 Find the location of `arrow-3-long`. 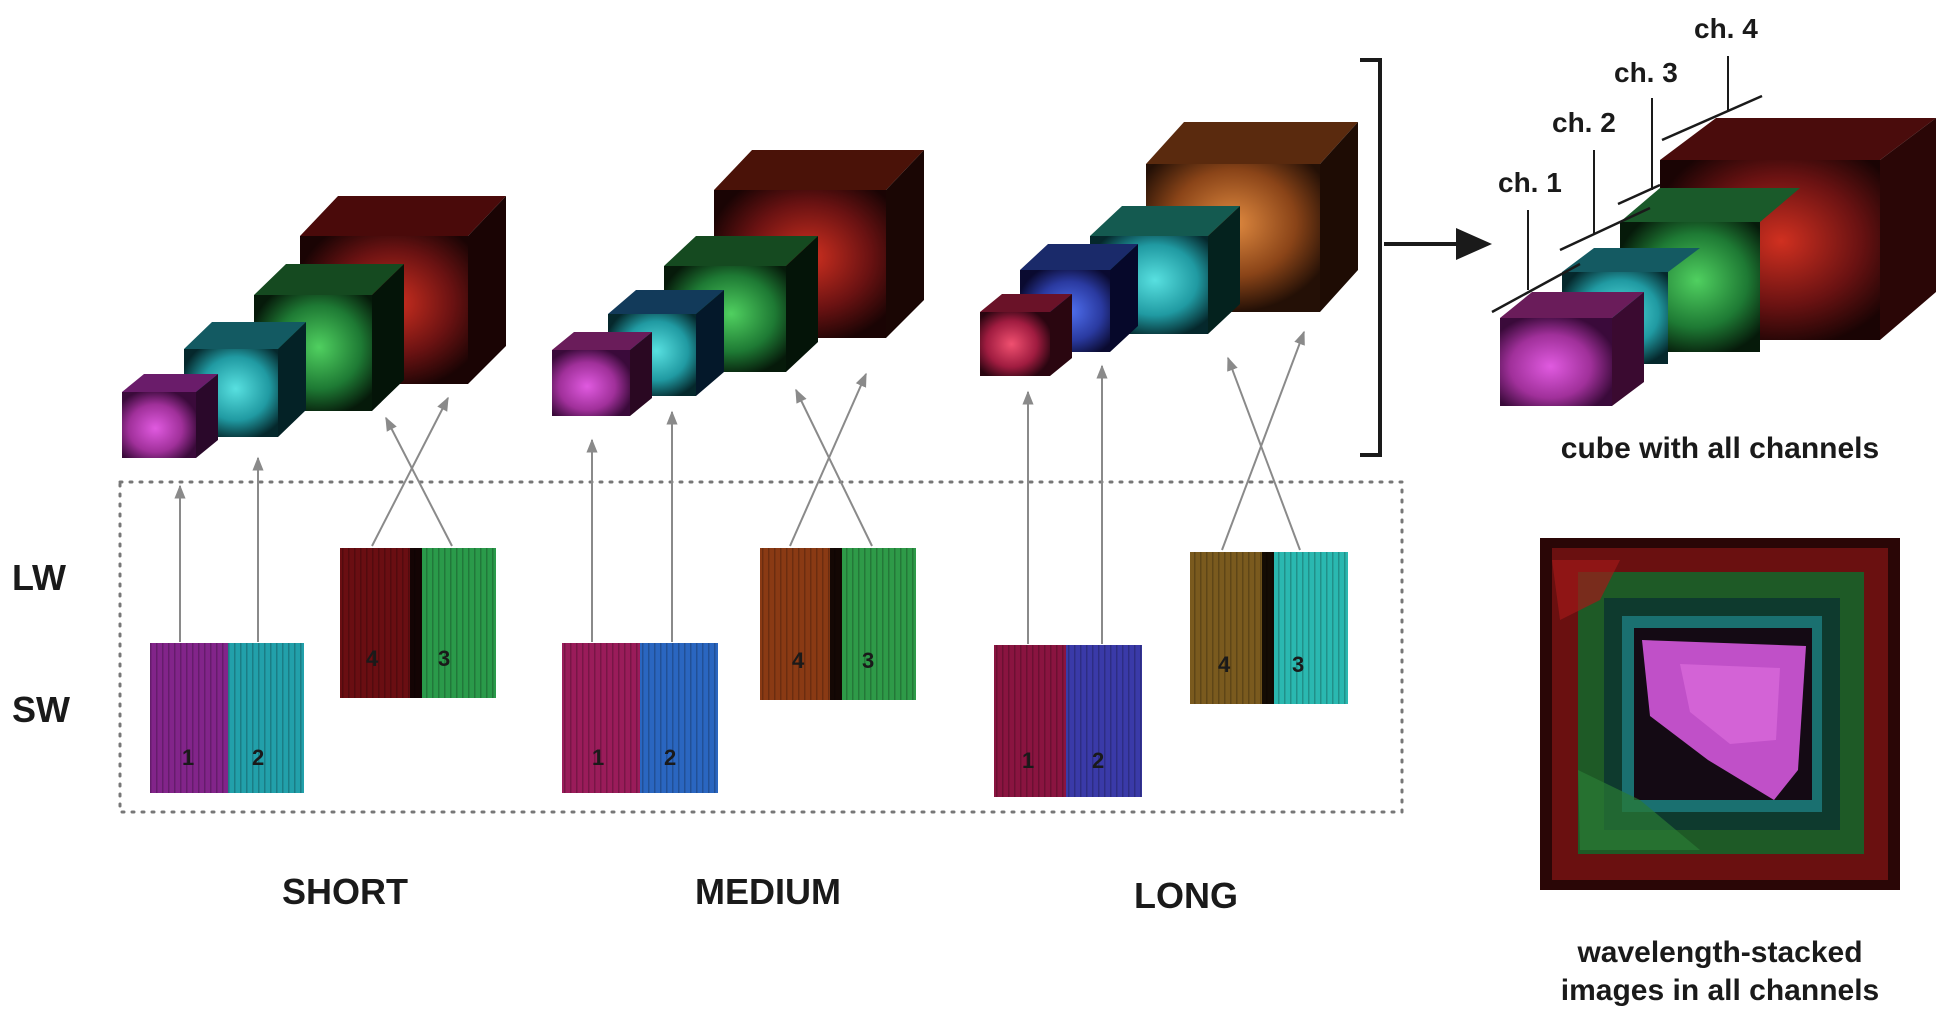

arrow-3-long is located at coordinates (1264, 453).